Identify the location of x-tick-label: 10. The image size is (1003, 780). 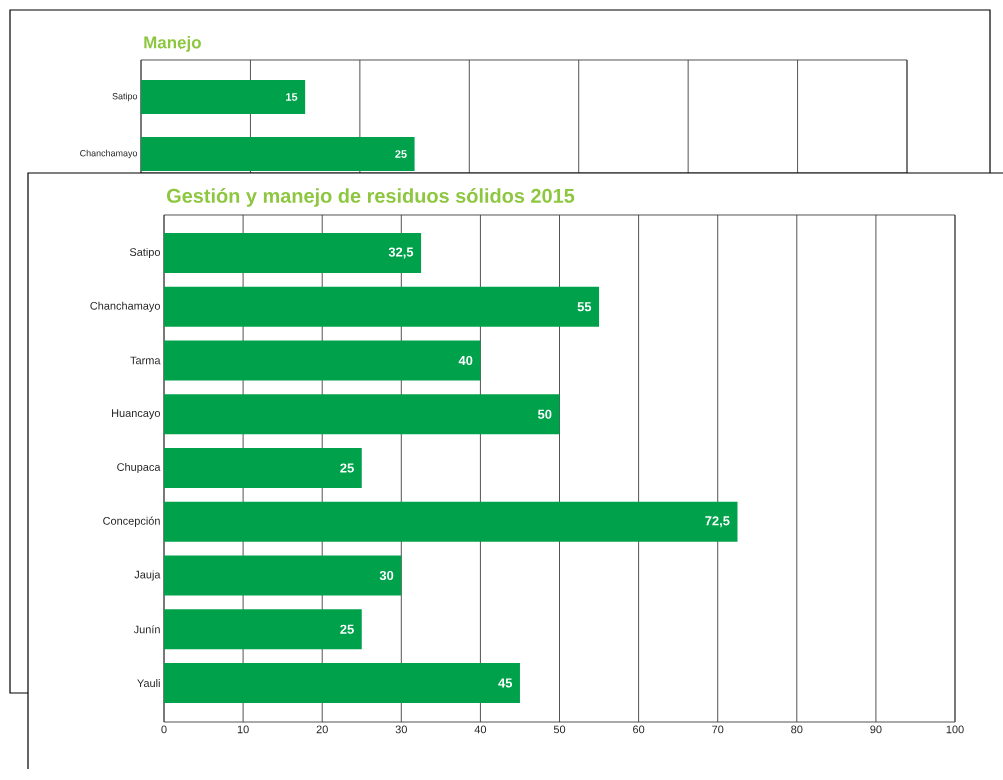
(243, 729).